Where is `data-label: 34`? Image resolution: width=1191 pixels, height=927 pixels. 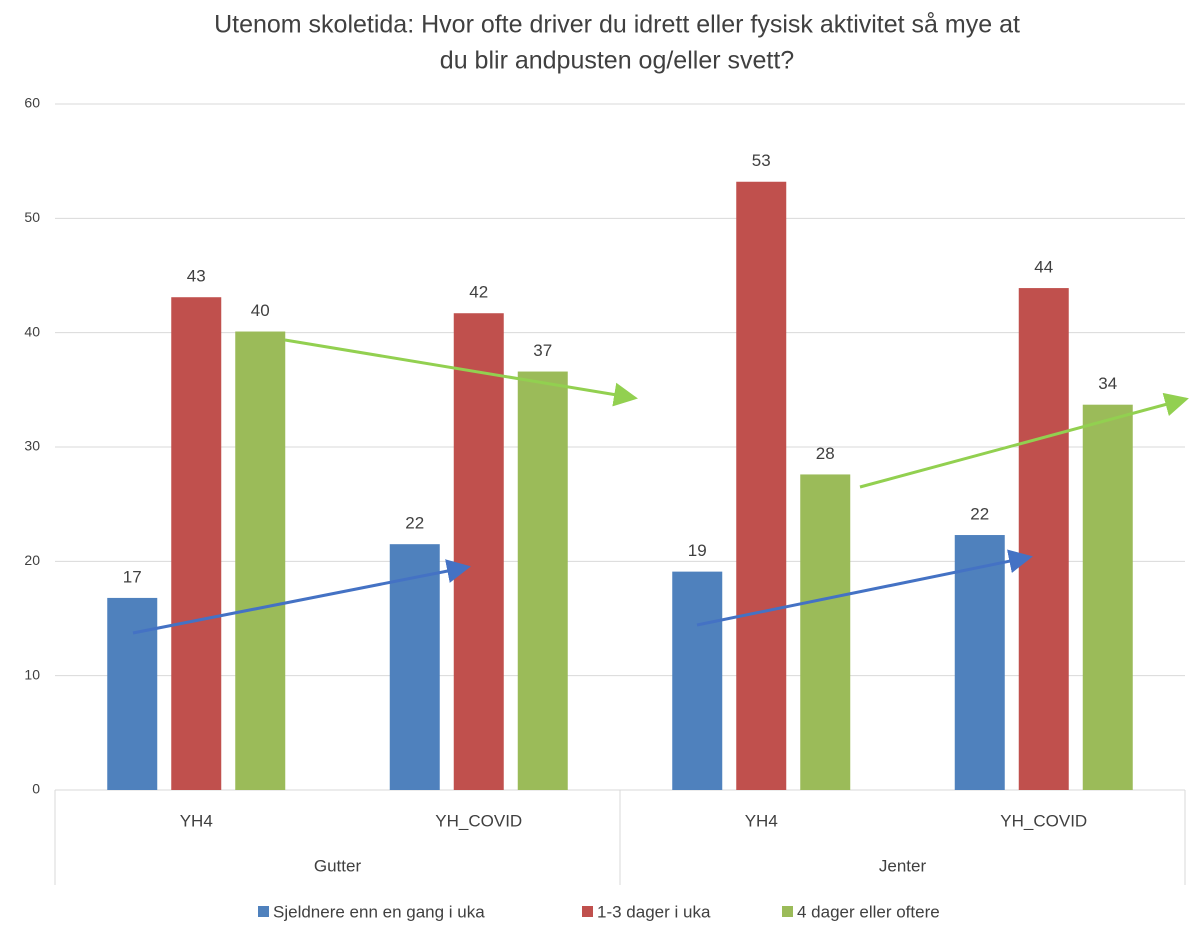 data-label: 34 is located at coordinates (1107, 383).